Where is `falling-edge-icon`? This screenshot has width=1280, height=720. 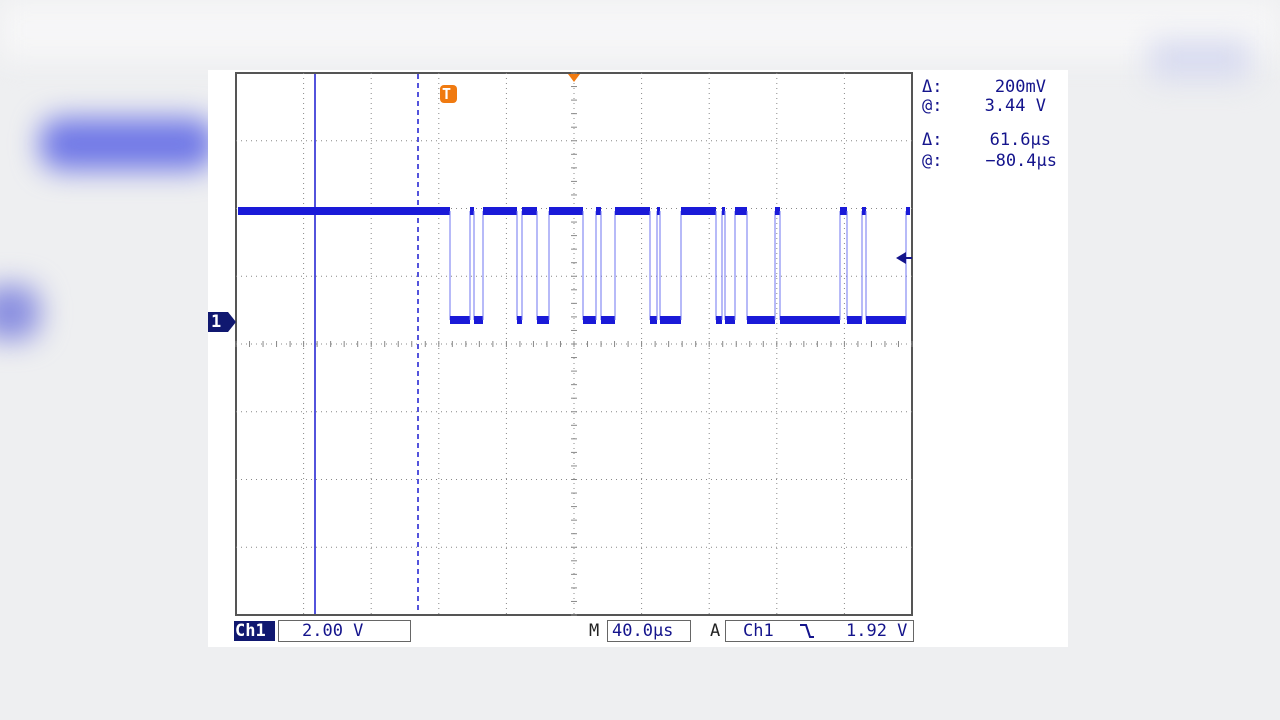 falling-edge-icon is located at coordinates (807, 631).